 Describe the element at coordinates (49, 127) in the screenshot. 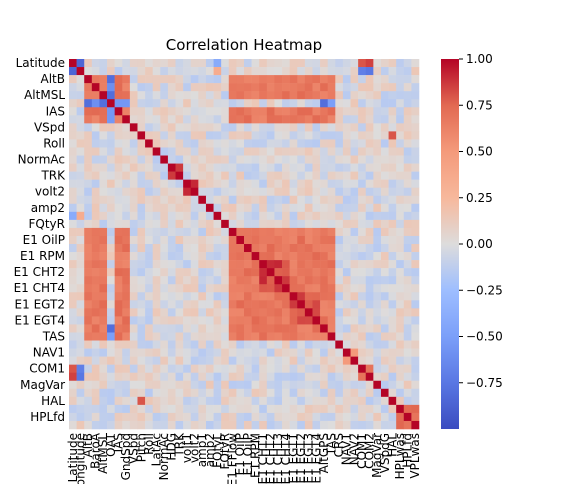

I see `y-tick-label: VSpd` at that location.